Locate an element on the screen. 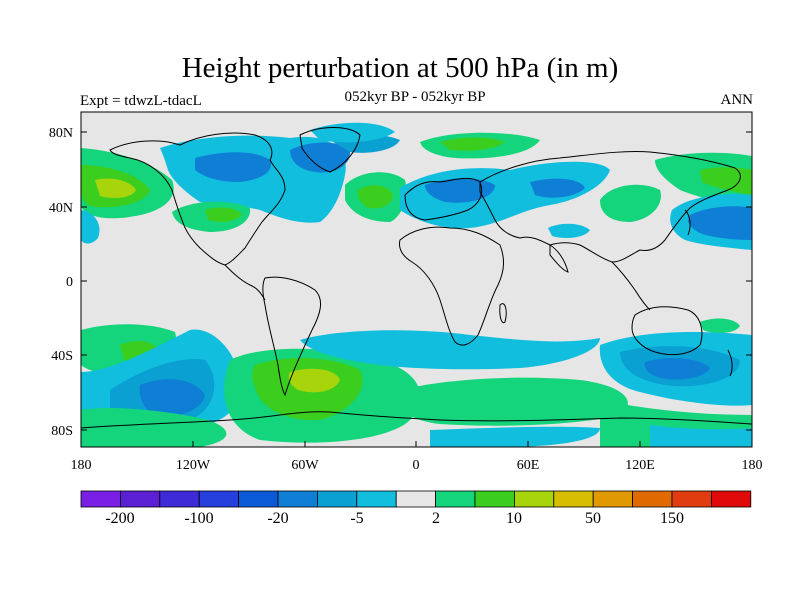 Image resolution: width=800 pixels, height=600 pixels. lon-tick-label: 120W is located at coordinates (193, 465).